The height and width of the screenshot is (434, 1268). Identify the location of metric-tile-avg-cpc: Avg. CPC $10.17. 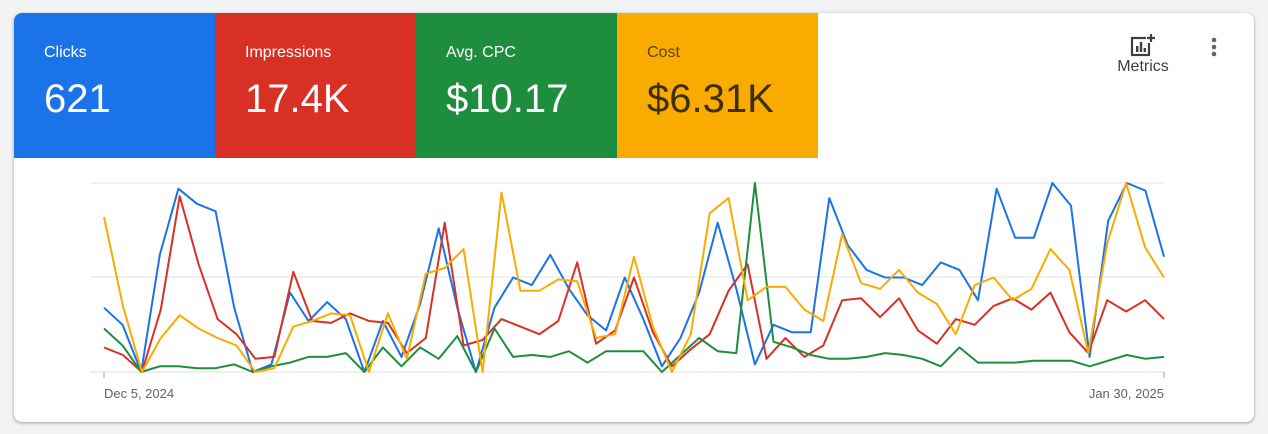
(516, 85).